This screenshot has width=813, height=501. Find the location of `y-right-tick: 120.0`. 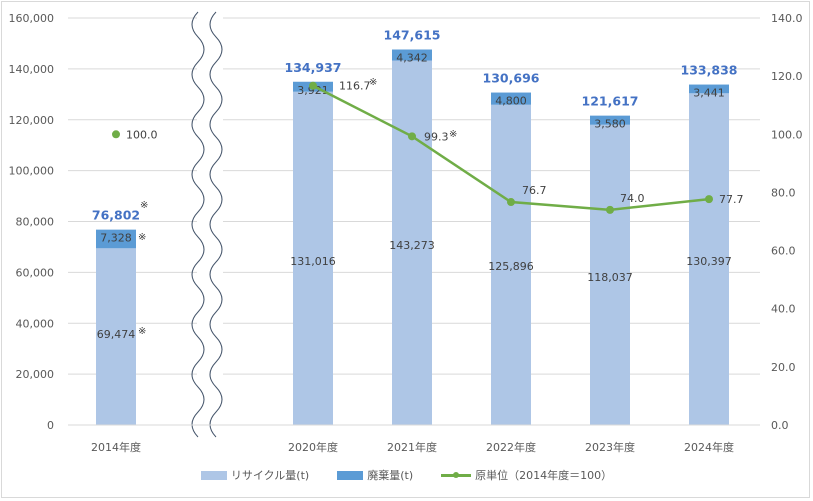

y-right-tick: 120.0 is located at coordinates (787, 76).